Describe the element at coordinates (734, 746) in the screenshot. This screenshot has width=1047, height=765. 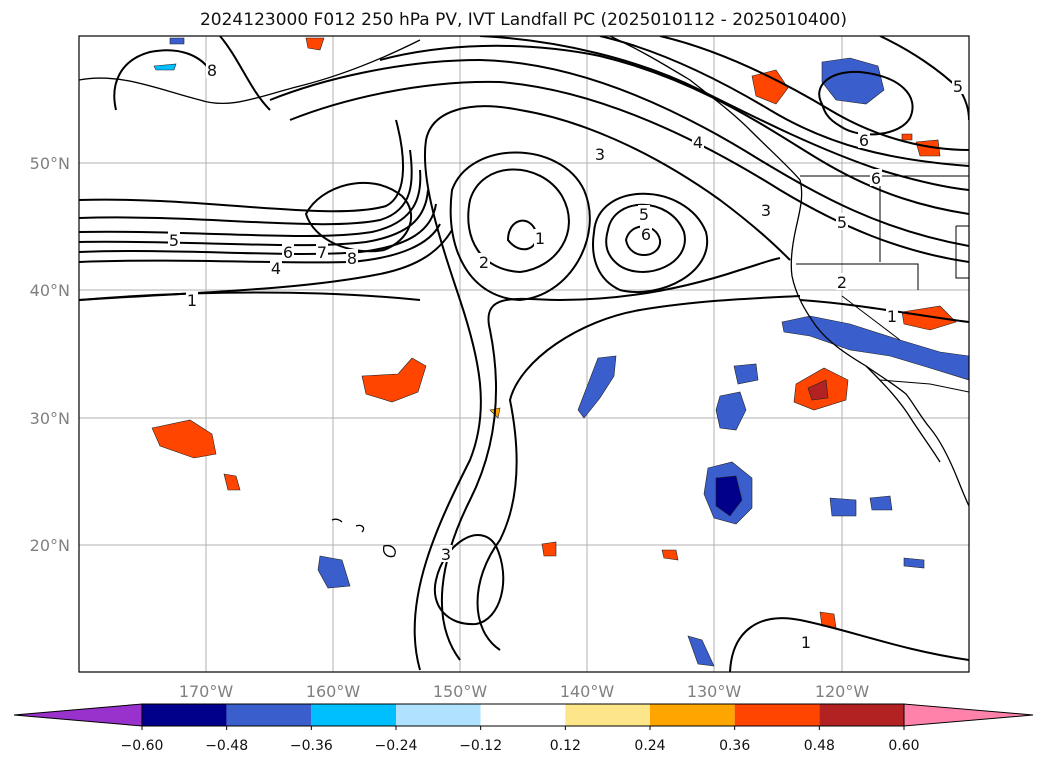
I see `colorbar-tick-label: 0.36` at that location.